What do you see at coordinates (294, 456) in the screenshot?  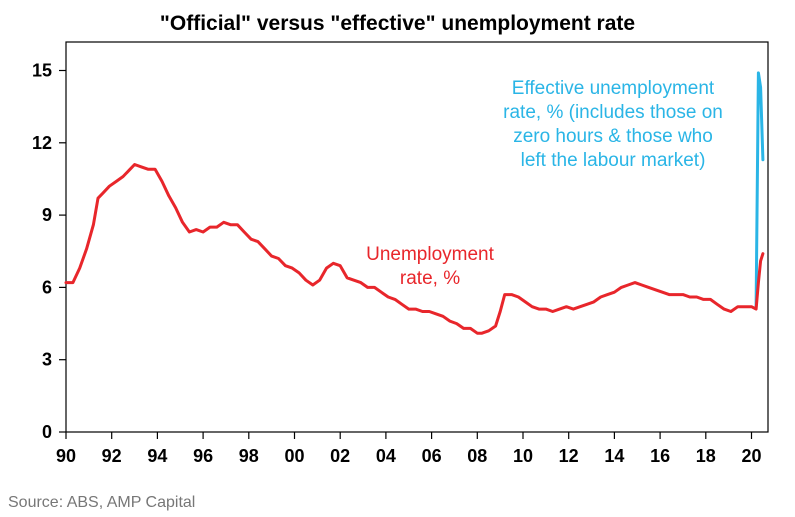 I see `x-tick-label: 00` at bounding box center [294, 456].